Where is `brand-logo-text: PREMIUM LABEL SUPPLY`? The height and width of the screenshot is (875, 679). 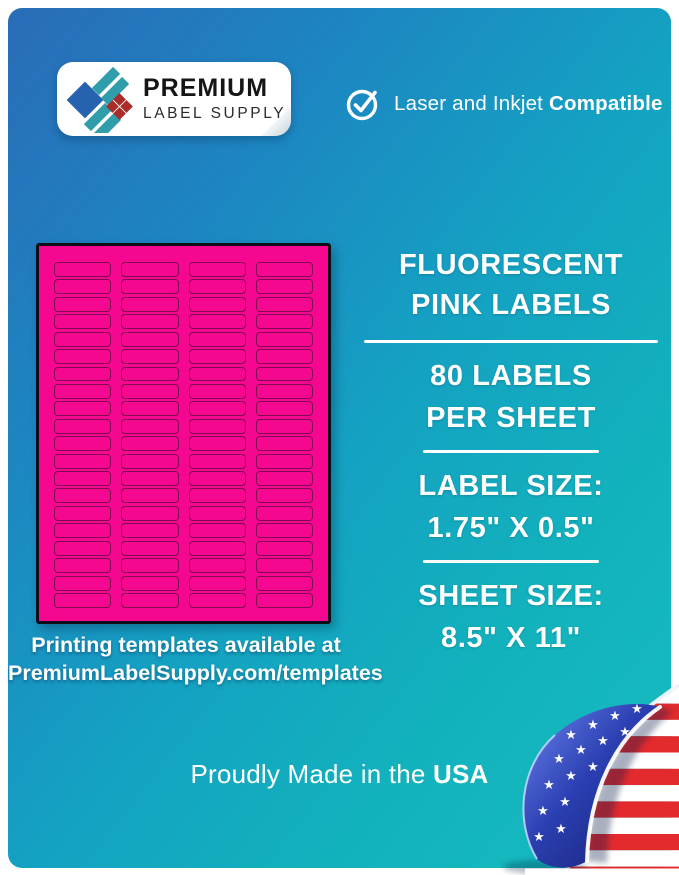
brand-logo-text: PREMIUM LABEL SUPPLY is located at coordinates (214, 99).